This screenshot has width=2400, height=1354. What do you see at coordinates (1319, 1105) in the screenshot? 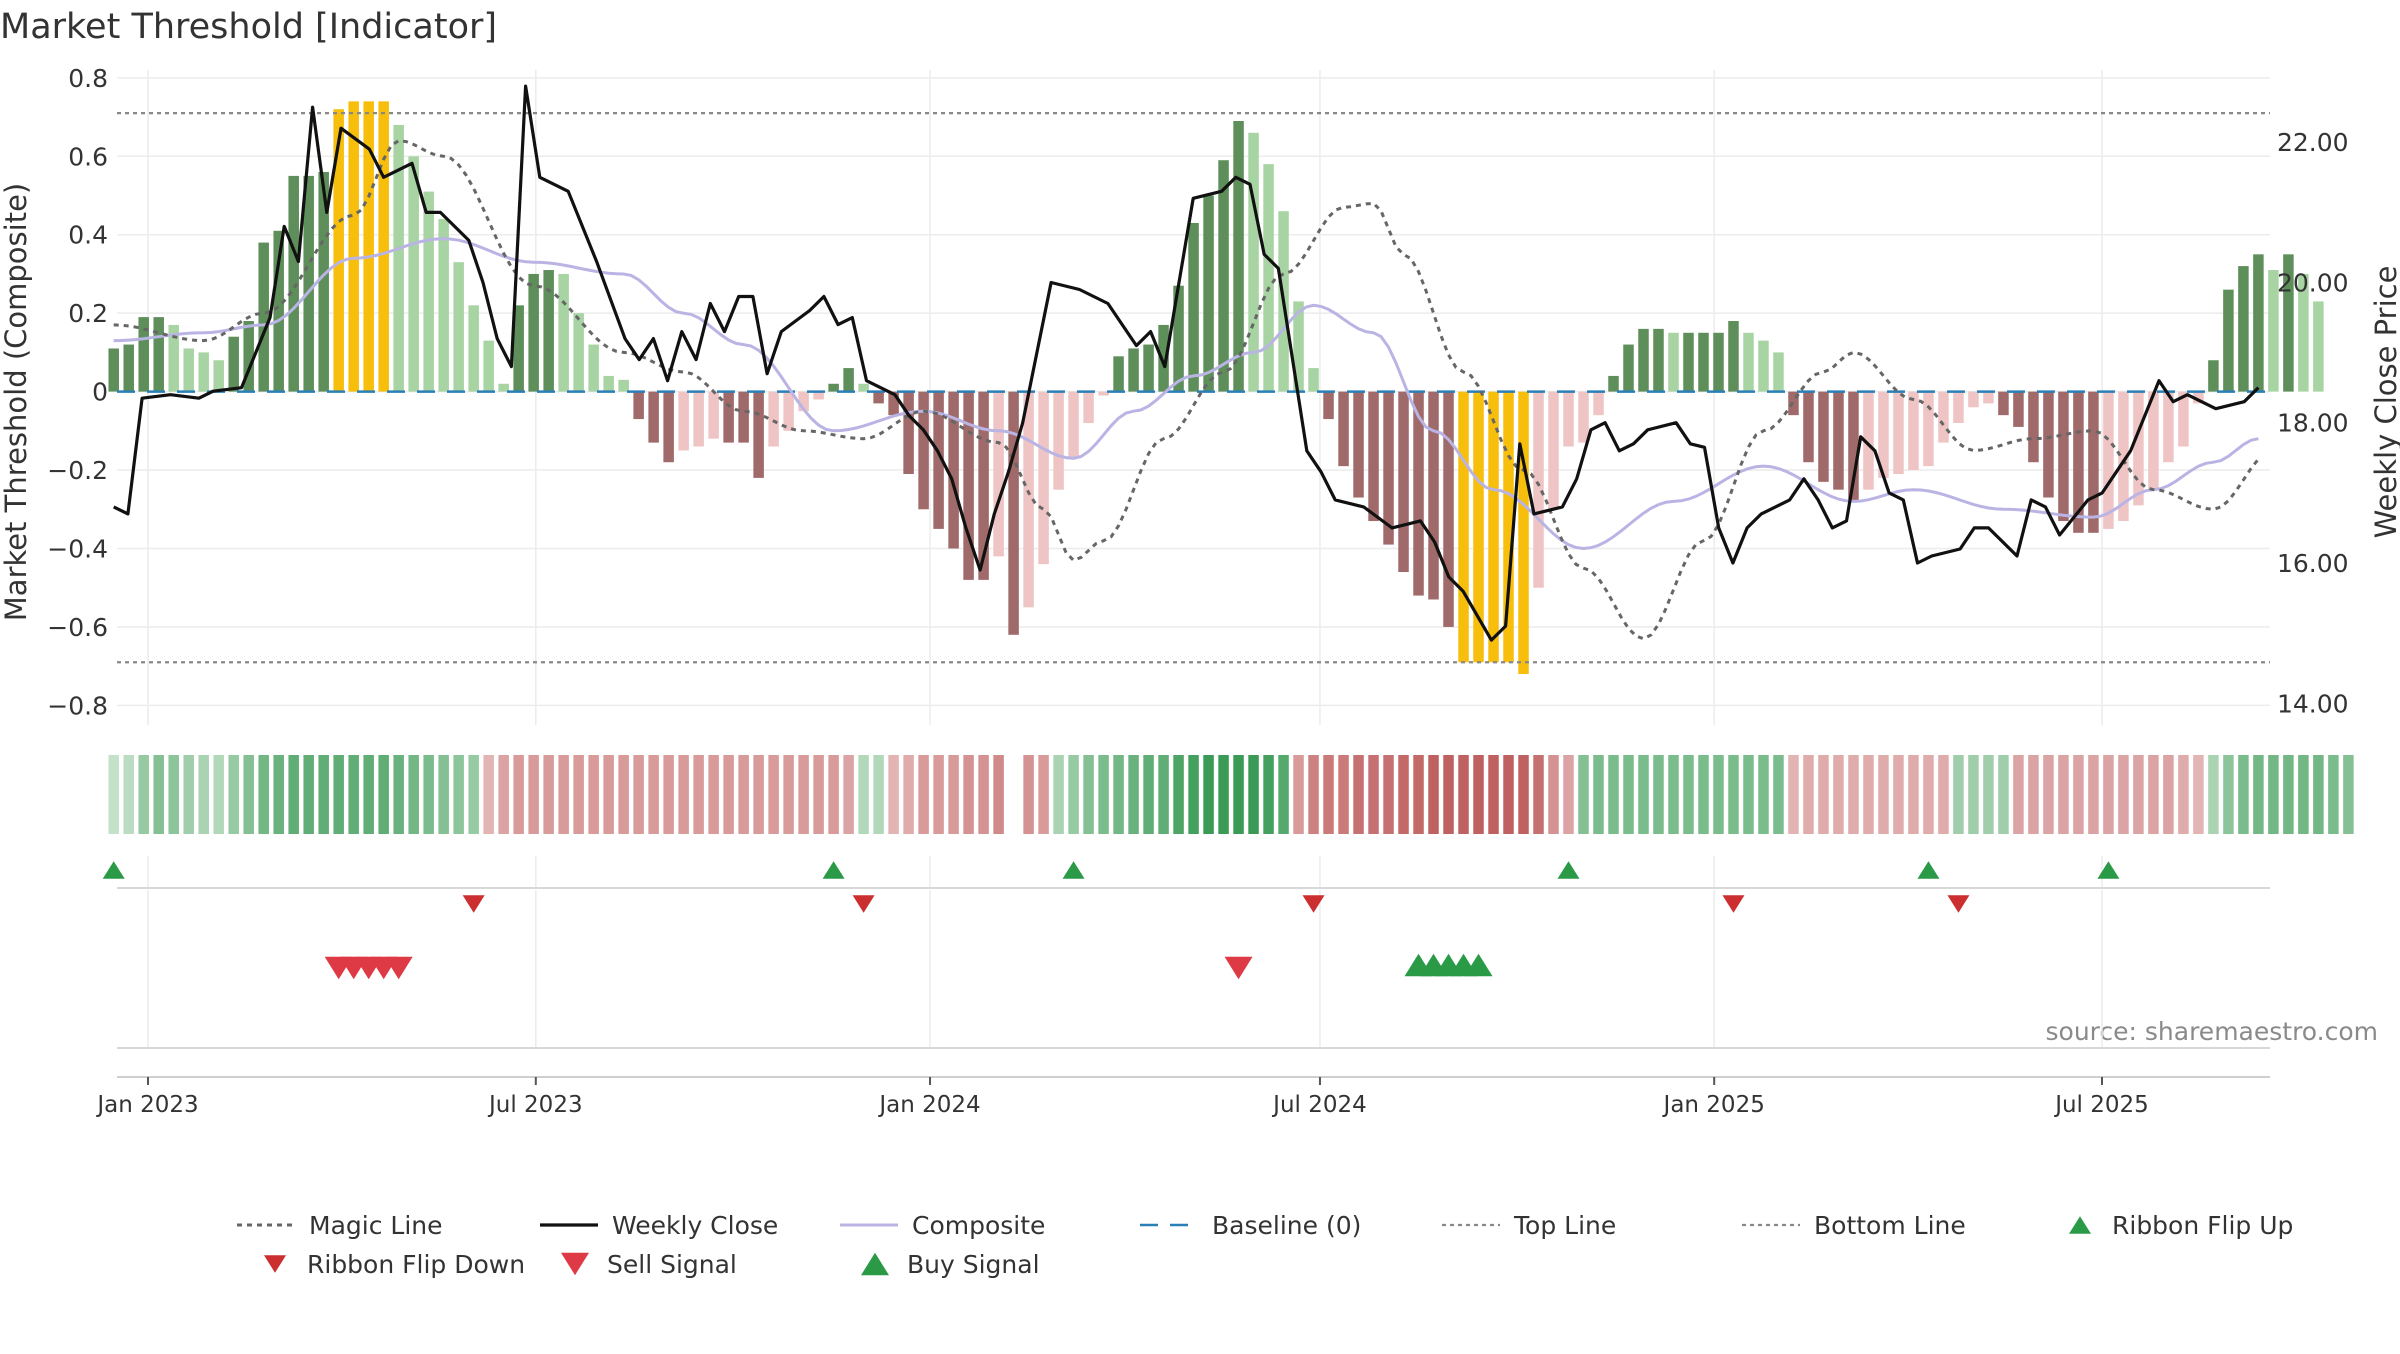
I see `x-tick-label: Jul 2024` at bounding box center [1319, 1105].